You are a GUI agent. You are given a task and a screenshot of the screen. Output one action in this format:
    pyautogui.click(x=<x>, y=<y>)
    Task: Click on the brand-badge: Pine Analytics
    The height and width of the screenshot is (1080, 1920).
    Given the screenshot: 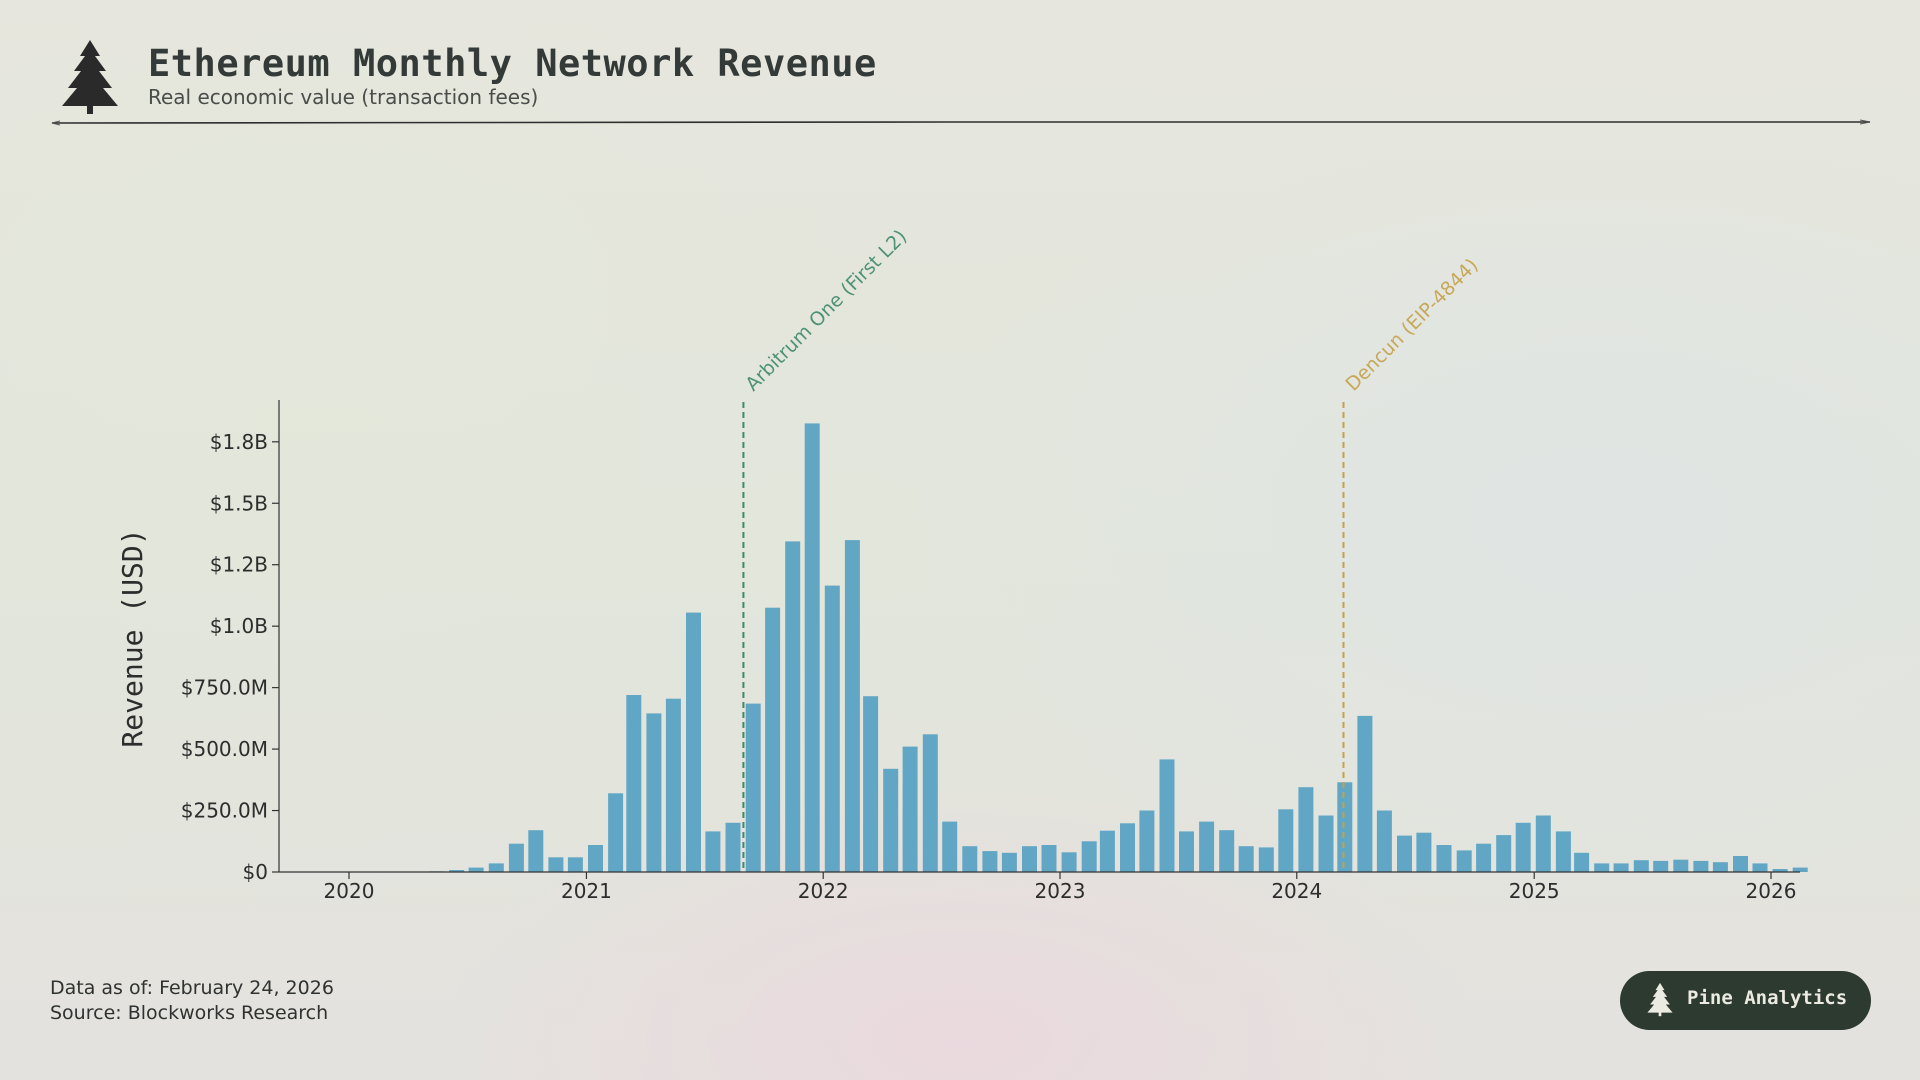 What is the action you would take?
    pyautogui.click(x=1745, y=1000)
    